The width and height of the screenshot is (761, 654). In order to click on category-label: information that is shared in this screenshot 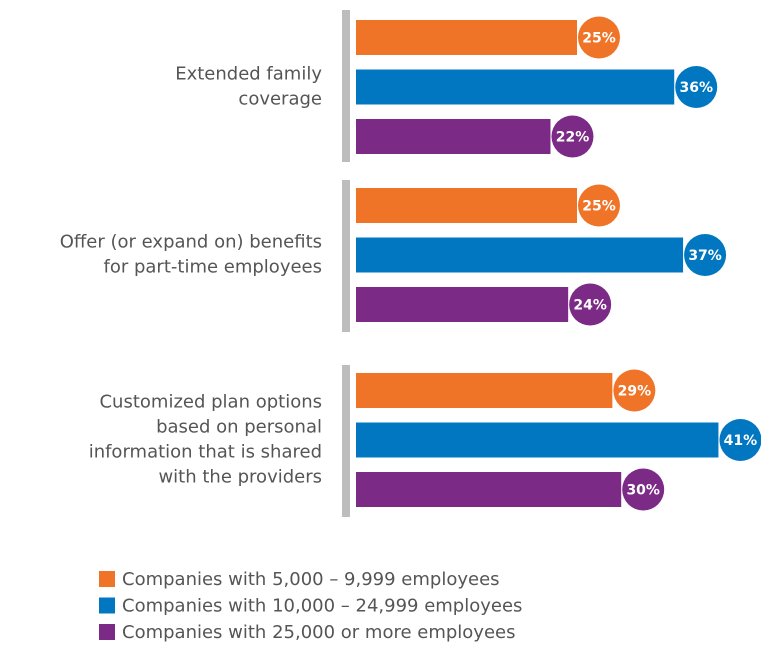, I will do `click(205, 452)`.